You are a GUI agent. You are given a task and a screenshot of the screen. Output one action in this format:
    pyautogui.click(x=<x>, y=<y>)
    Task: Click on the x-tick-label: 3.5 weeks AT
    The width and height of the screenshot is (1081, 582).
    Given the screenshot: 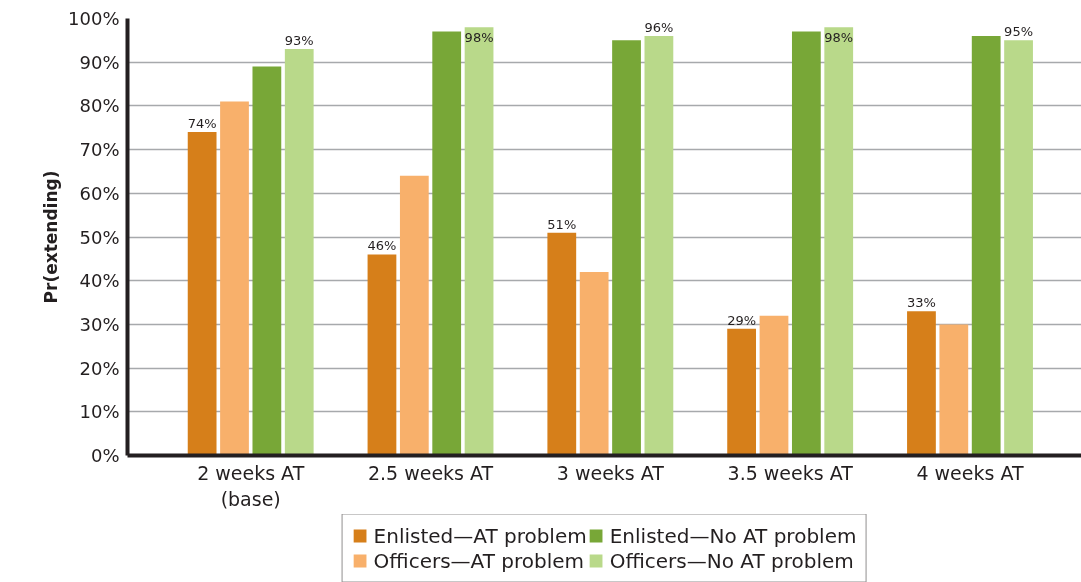 What is the action you would take?
    pyautogui.click(x=790, y=472)
    